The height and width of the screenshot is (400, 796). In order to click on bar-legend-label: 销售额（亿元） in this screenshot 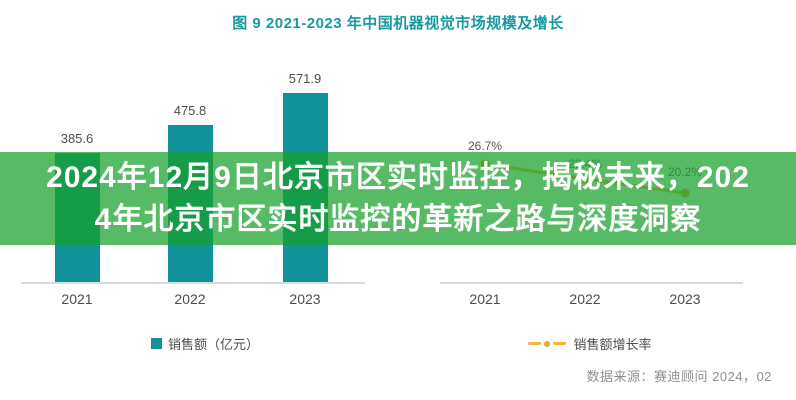, I will do `click(213, 344)`.